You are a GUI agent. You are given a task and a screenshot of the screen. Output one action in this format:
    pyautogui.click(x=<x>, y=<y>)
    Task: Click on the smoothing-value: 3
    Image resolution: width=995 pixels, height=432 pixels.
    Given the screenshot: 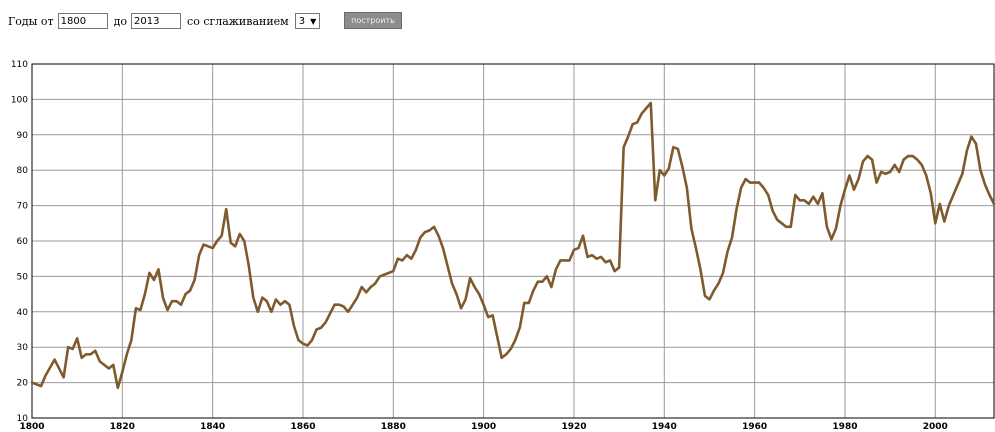 What is the action you would take?
    pyautogui.click(x=302, y=21)
    